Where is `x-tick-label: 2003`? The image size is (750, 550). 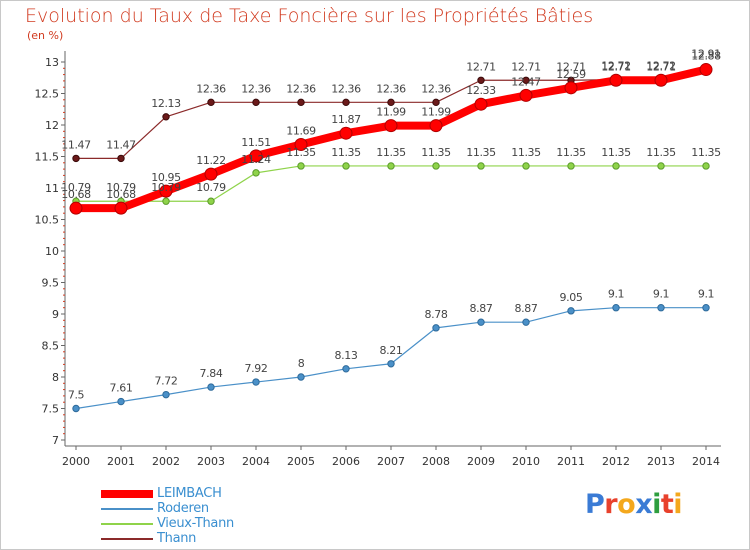 x-tick-label: 2003 is located at coordinates (211, 461).